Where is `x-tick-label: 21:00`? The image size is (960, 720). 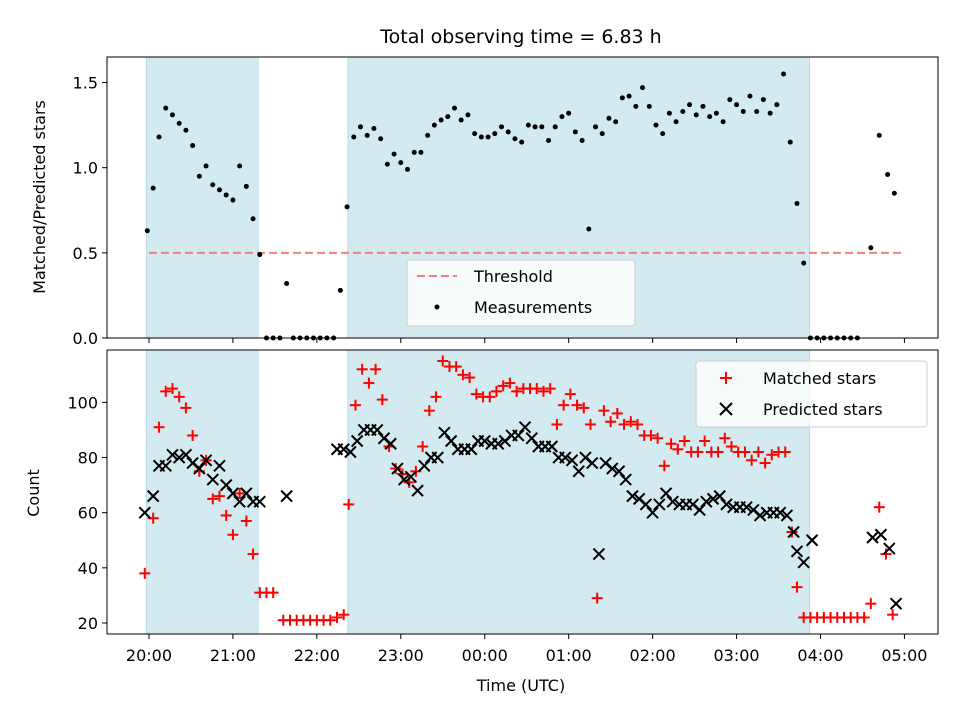 x-tick-label: 21:00 is located at coordinates (233, 655).